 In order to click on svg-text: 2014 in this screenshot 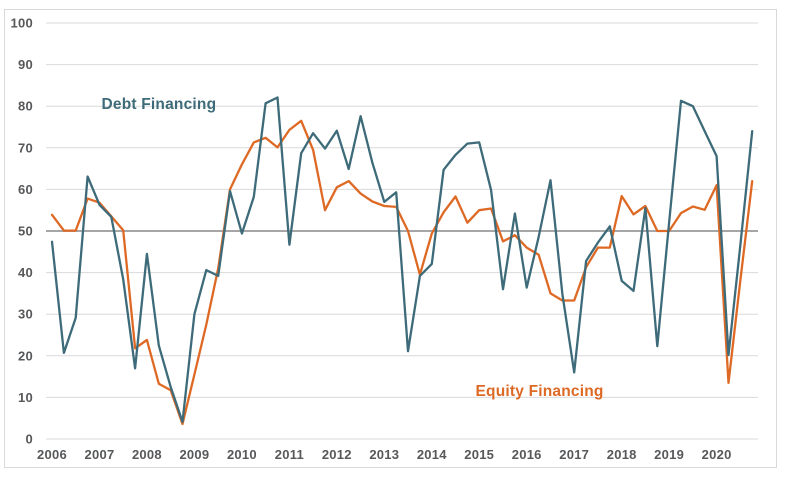, I will do `click(432, 454)`.